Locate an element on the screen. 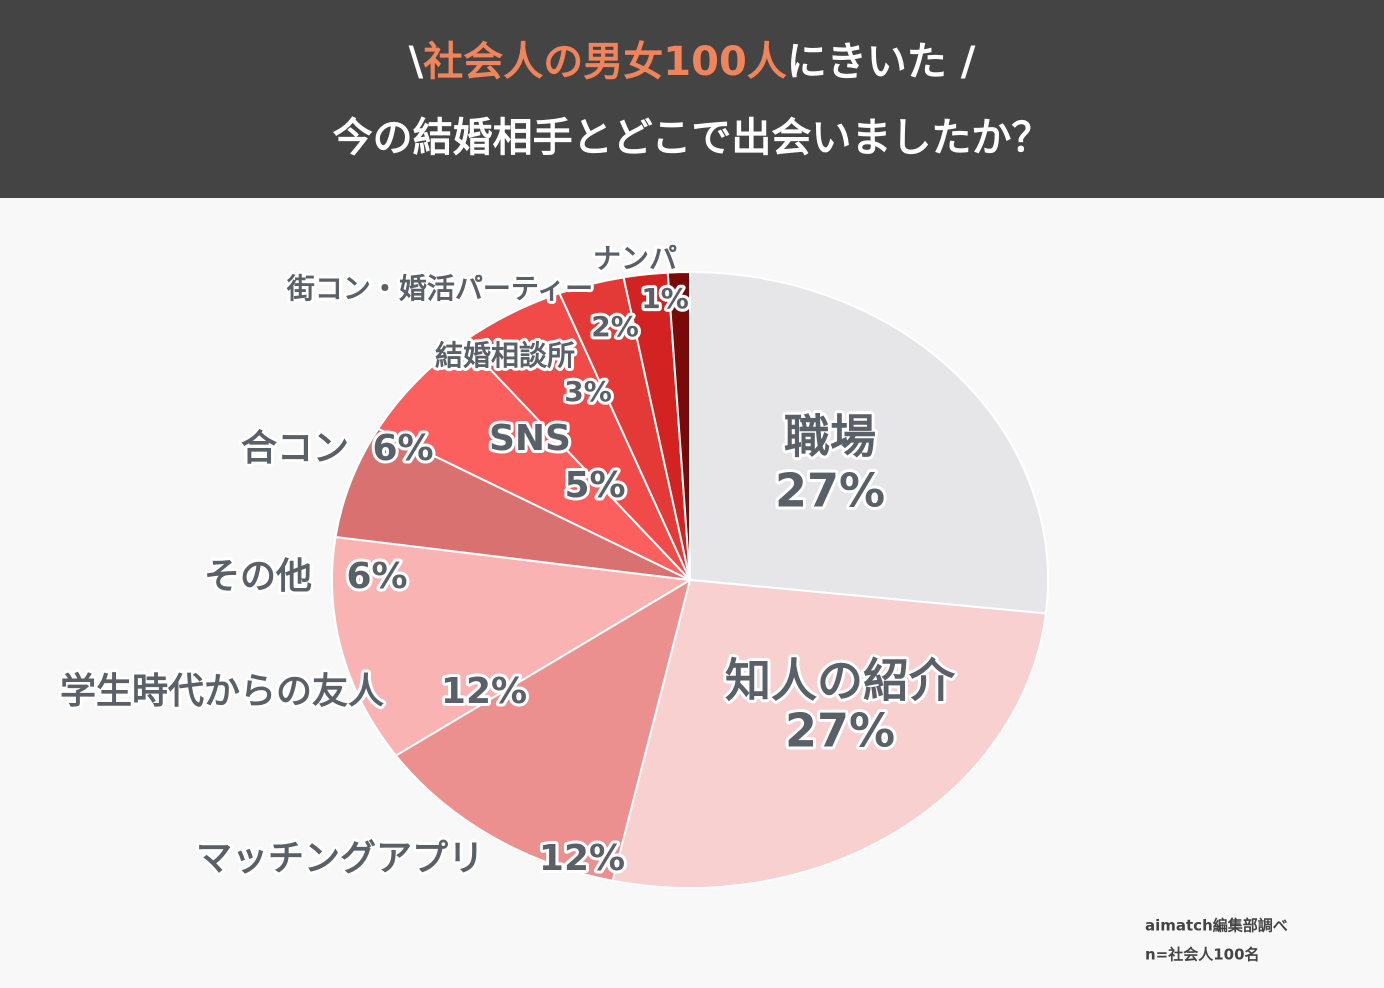 The image size is (1384, 988). source: aimatch編集部調べ is located at coordinates (1216, 926).